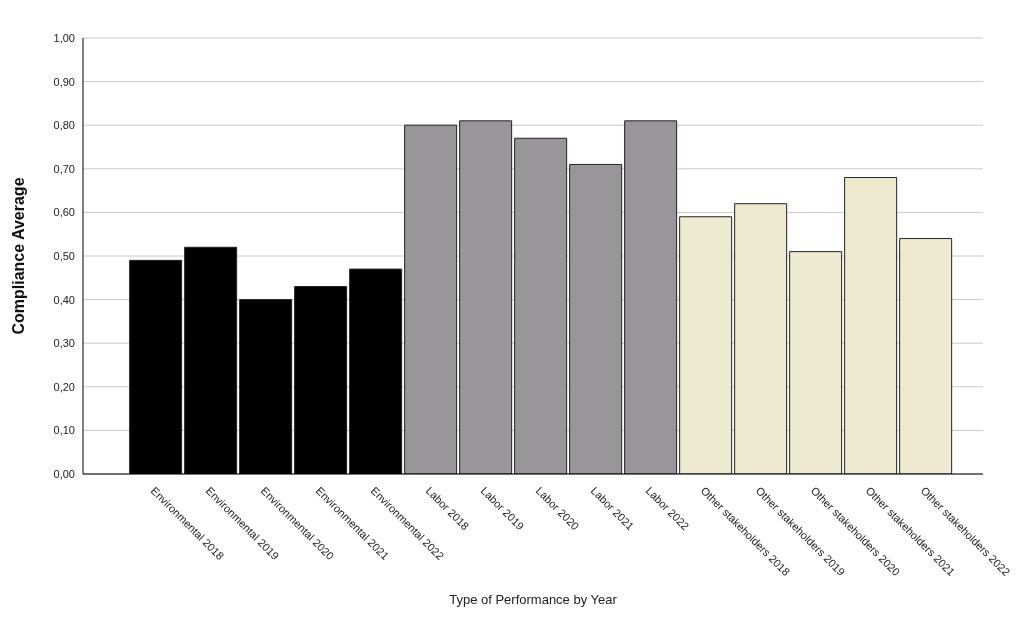 The image size is (1021, 622). What do you see at coordinates (64, 299) in the screenshot?
I see `y-tick-label: 0,40` at bounding box center [64, 299].